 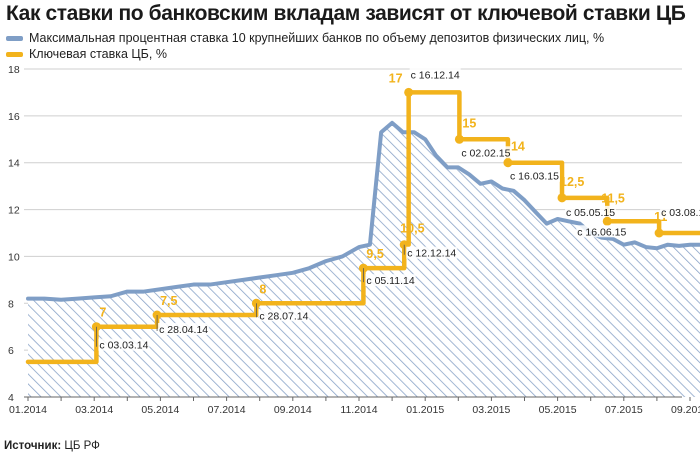 I want to click on x-tick-label: 05.2015, so click(x=558, y=410).